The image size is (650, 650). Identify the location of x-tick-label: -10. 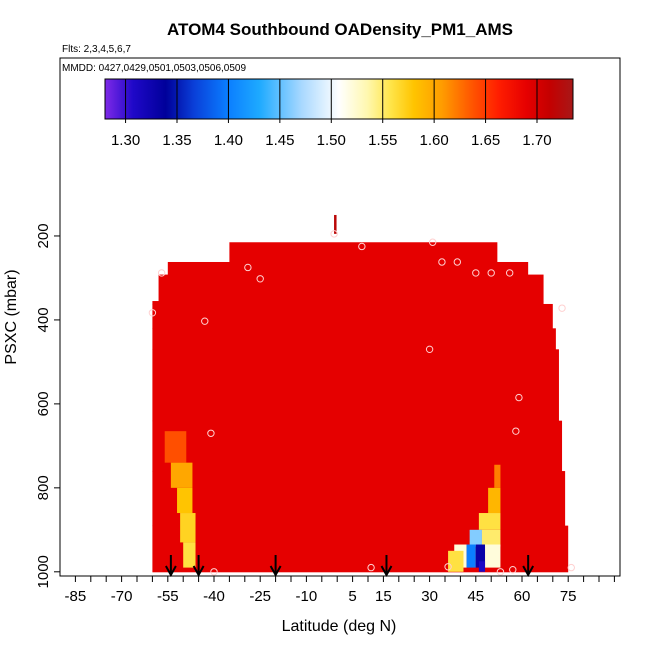
(307, 596).